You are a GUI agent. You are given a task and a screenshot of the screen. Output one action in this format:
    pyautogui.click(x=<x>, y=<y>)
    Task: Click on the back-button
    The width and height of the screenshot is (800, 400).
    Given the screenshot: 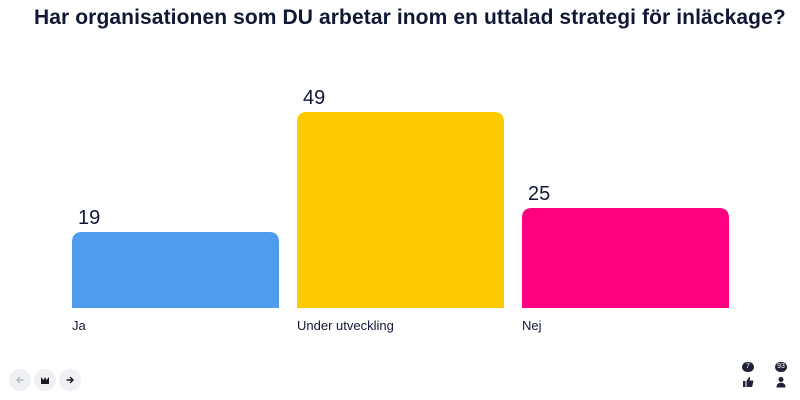 What is the action you would take?
    pyautogui.click(x=20, y=380)
    